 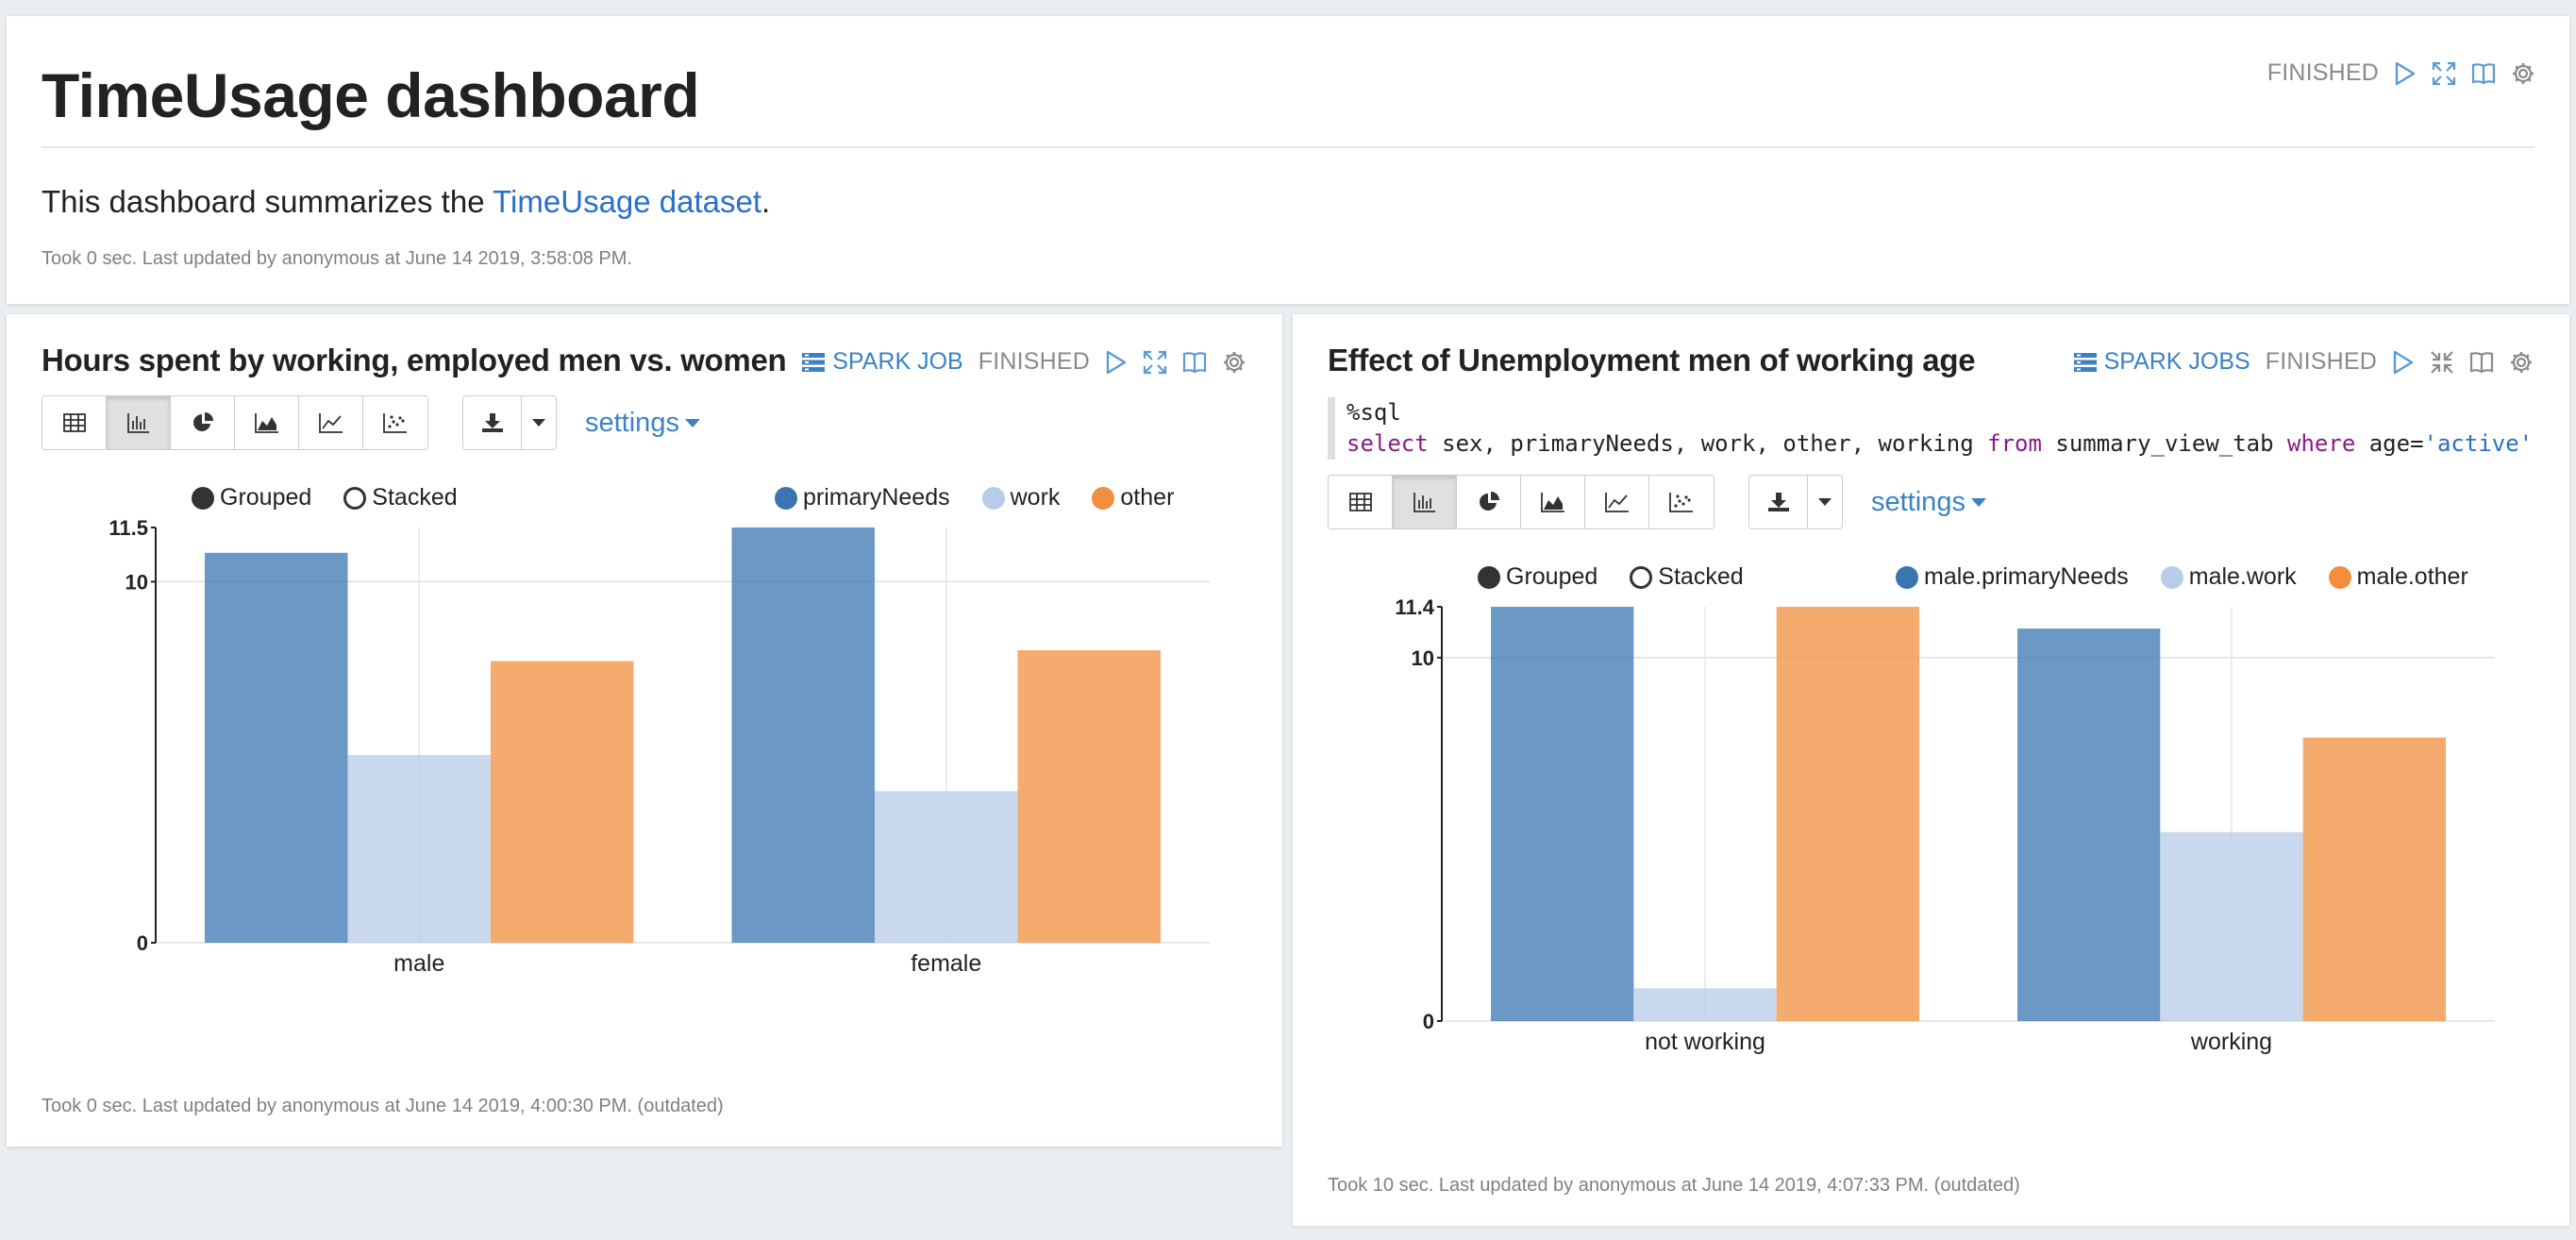 What do you see at coordinates (1374, 412) in the screenshot?
I see `code-line-1: %sql` at bounding box center [1374, 412].